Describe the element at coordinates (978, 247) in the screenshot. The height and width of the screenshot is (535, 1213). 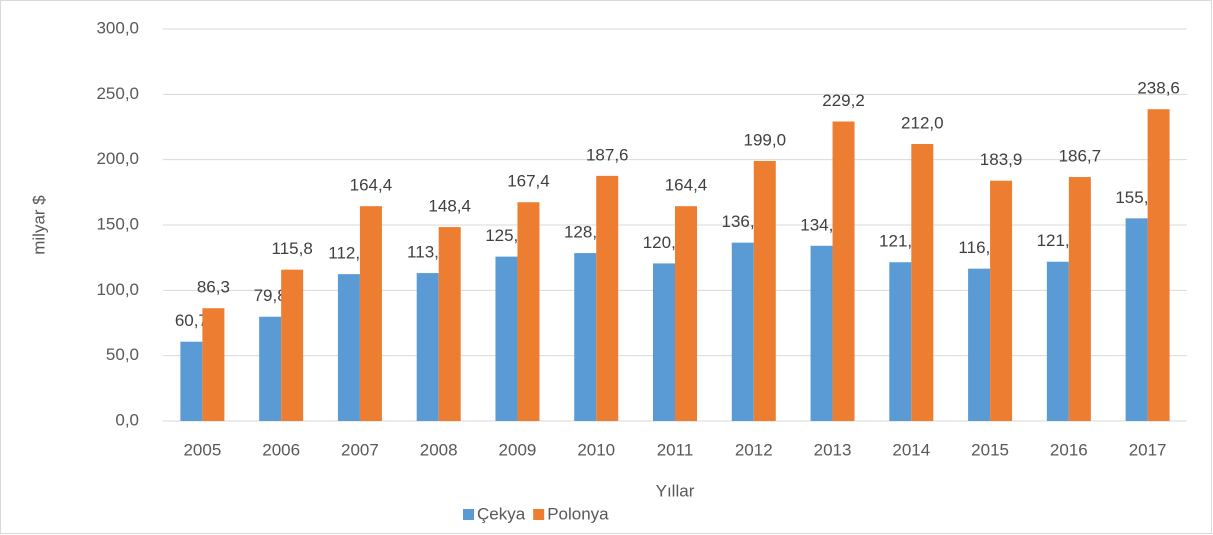
I see `value-label: 116,6` at that location.